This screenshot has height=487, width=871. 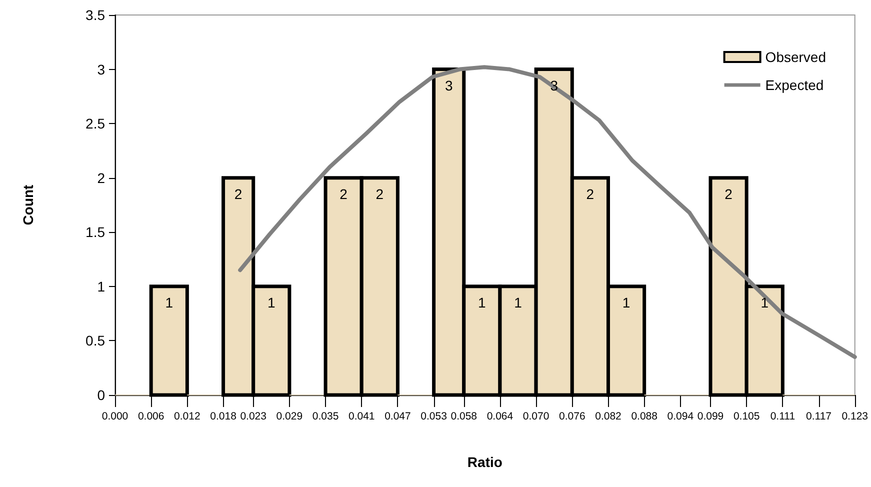 What do you see at coordinates (325, 416) in the screenshot?
I see `x-tick-label: 0.035` at bounding box center [325, 416].